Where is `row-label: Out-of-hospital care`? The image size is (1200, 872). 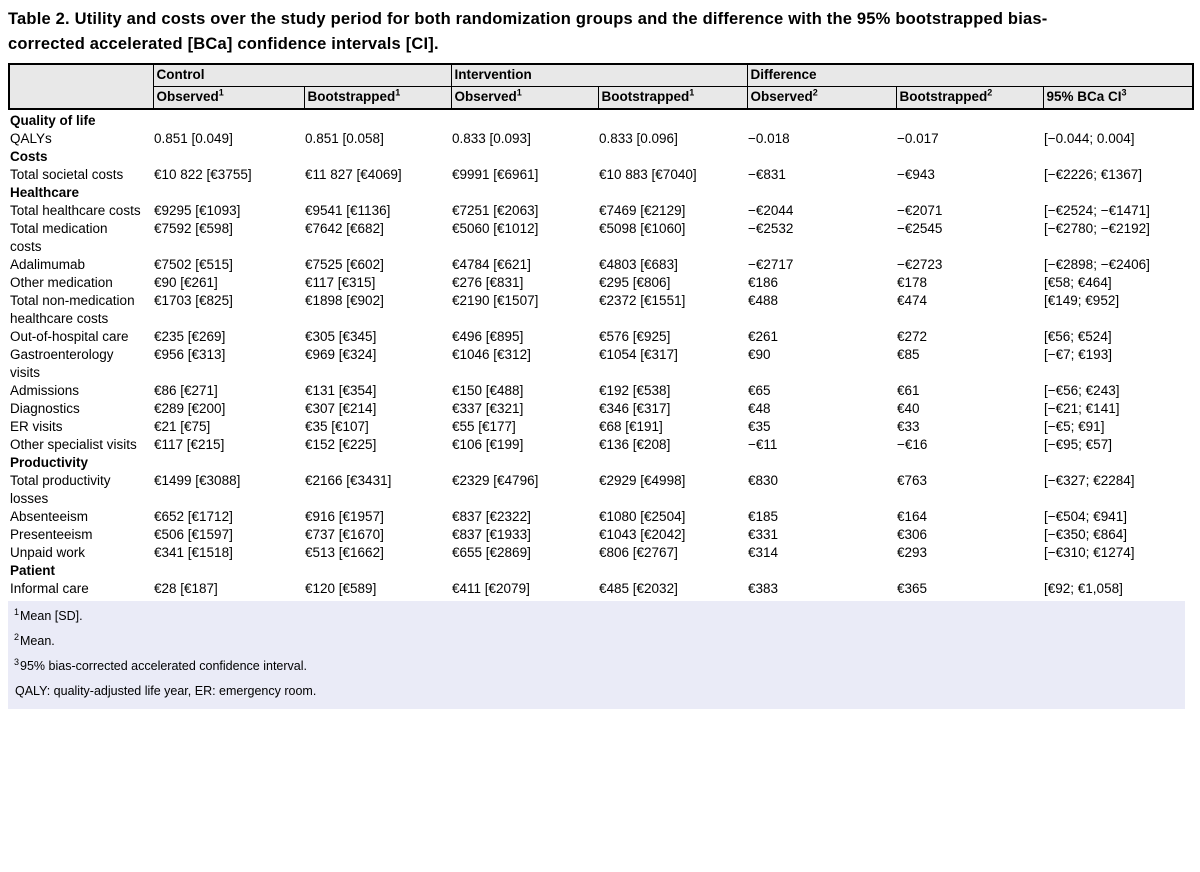
row-label: Out-of-hospital care is located at coordinates (69, 336).